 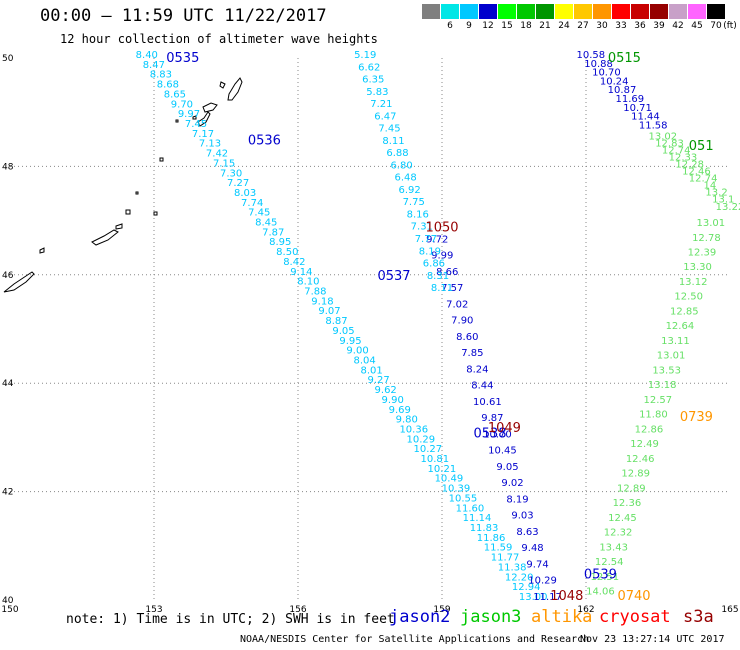 What do you see at coordinates (640, 459) in the screenshot?
I see `wave-height-value: 12.46` at bounding box center [640, 459].